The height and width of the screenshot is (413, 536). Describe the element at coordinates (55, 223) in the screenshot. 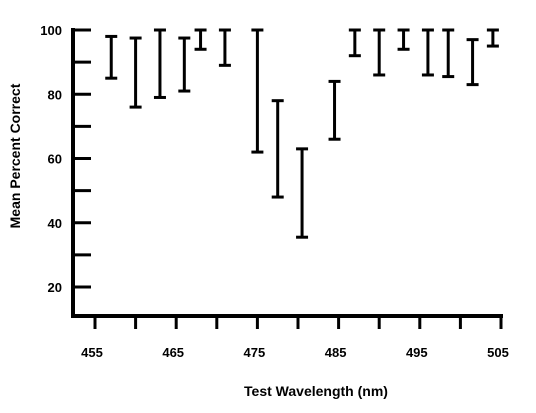

I see `y-tick-label: 40` at that location.